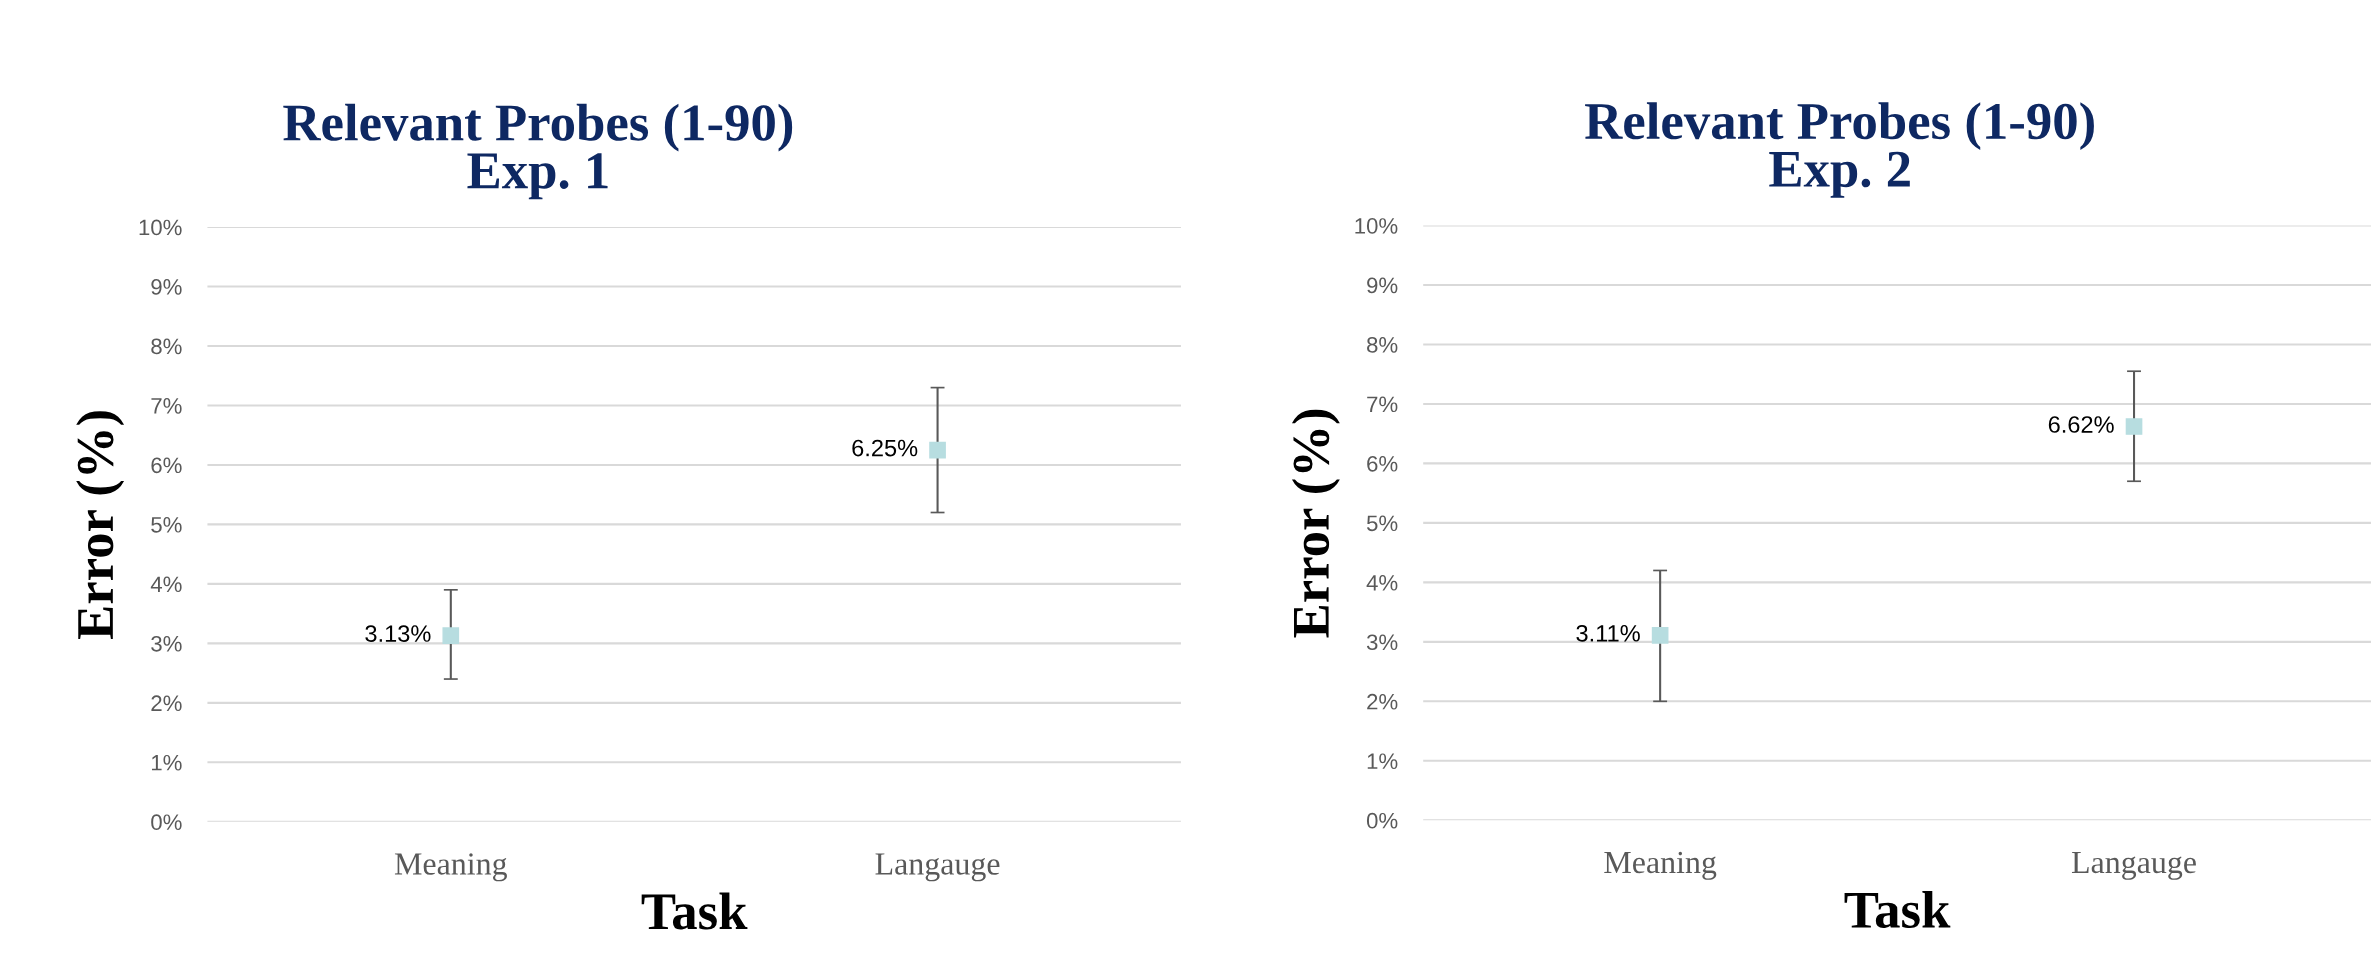 The width and height of the screenshot is (2374, 958). What do you see at coordinates (538, 151) in the screenshot?
I see `chart-title: Relevant Probes (1-90) Exp. 1` at bounding box center [538, 151].